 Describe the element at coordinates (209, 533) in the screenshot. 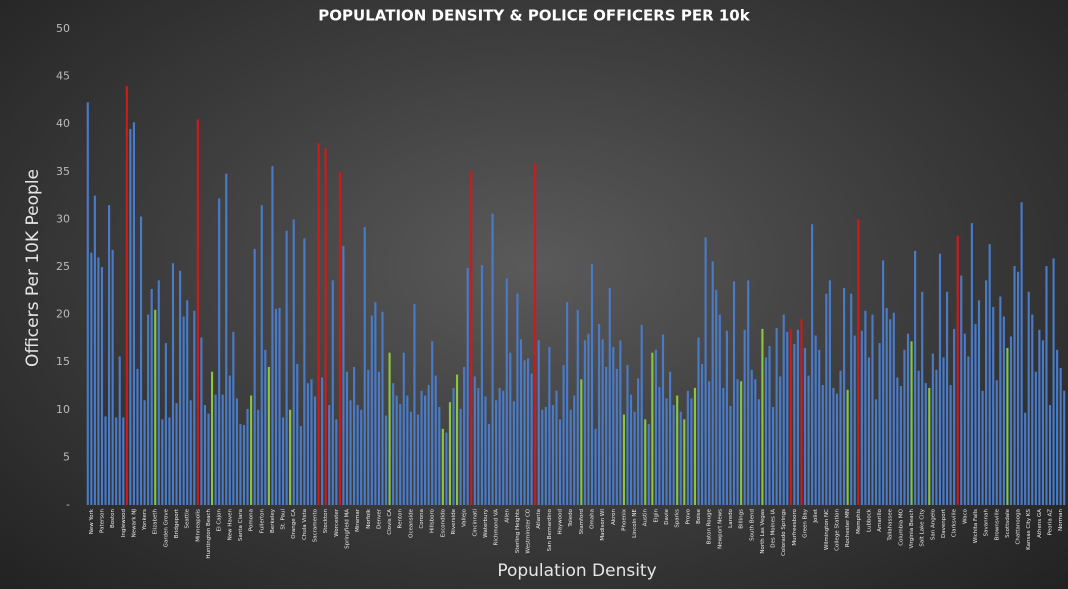

I see `x-tick-label: Huntington Beach` at that location.